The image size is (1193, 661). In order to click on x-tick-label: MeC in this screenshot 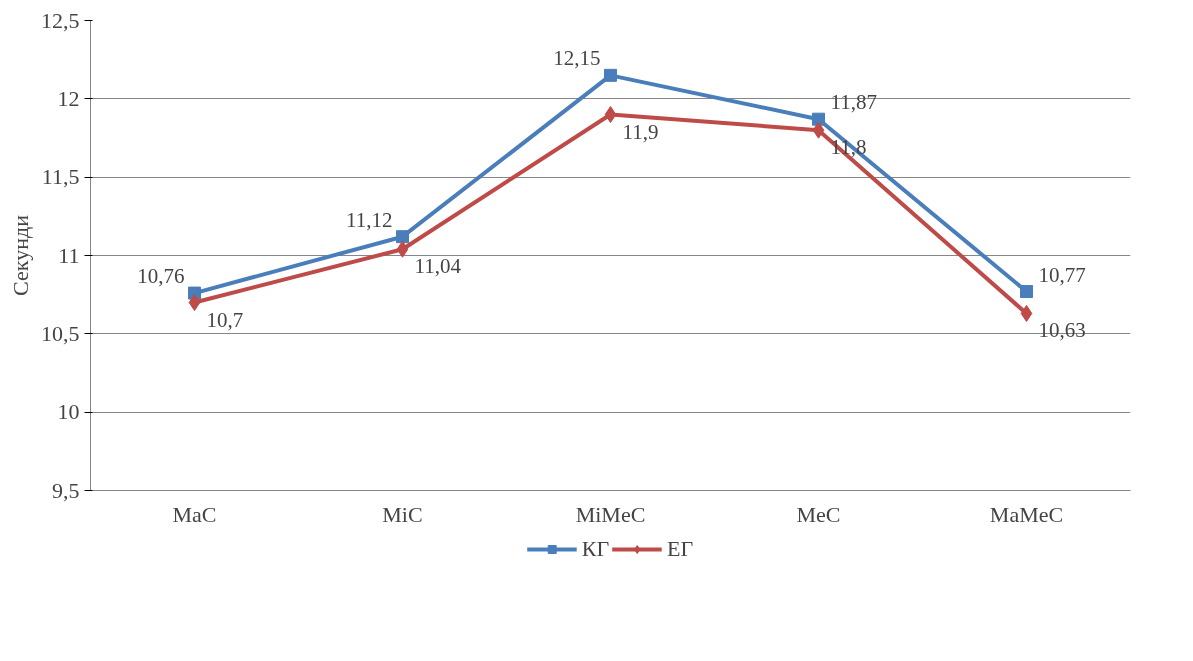, I will do `click(818, 514)`.